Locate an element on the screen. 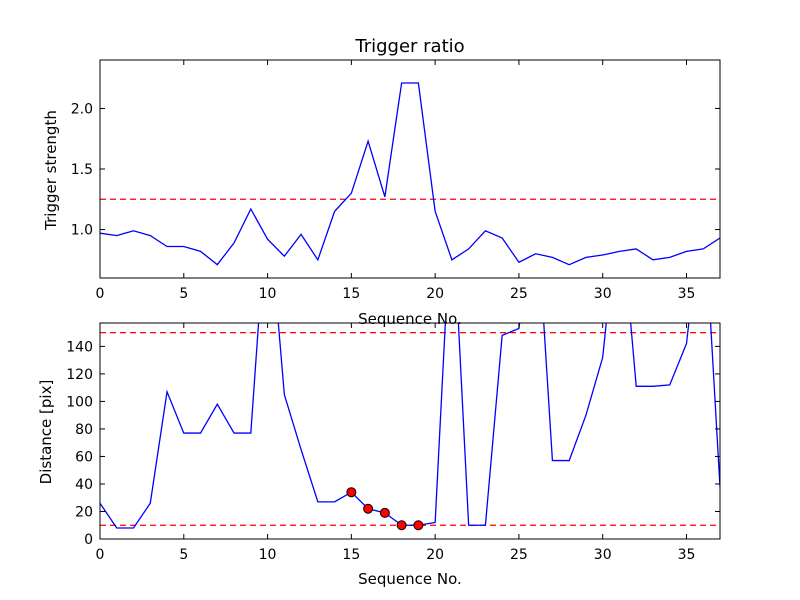  plot-title: Trigger ratio is located at coordinates (409, 46).